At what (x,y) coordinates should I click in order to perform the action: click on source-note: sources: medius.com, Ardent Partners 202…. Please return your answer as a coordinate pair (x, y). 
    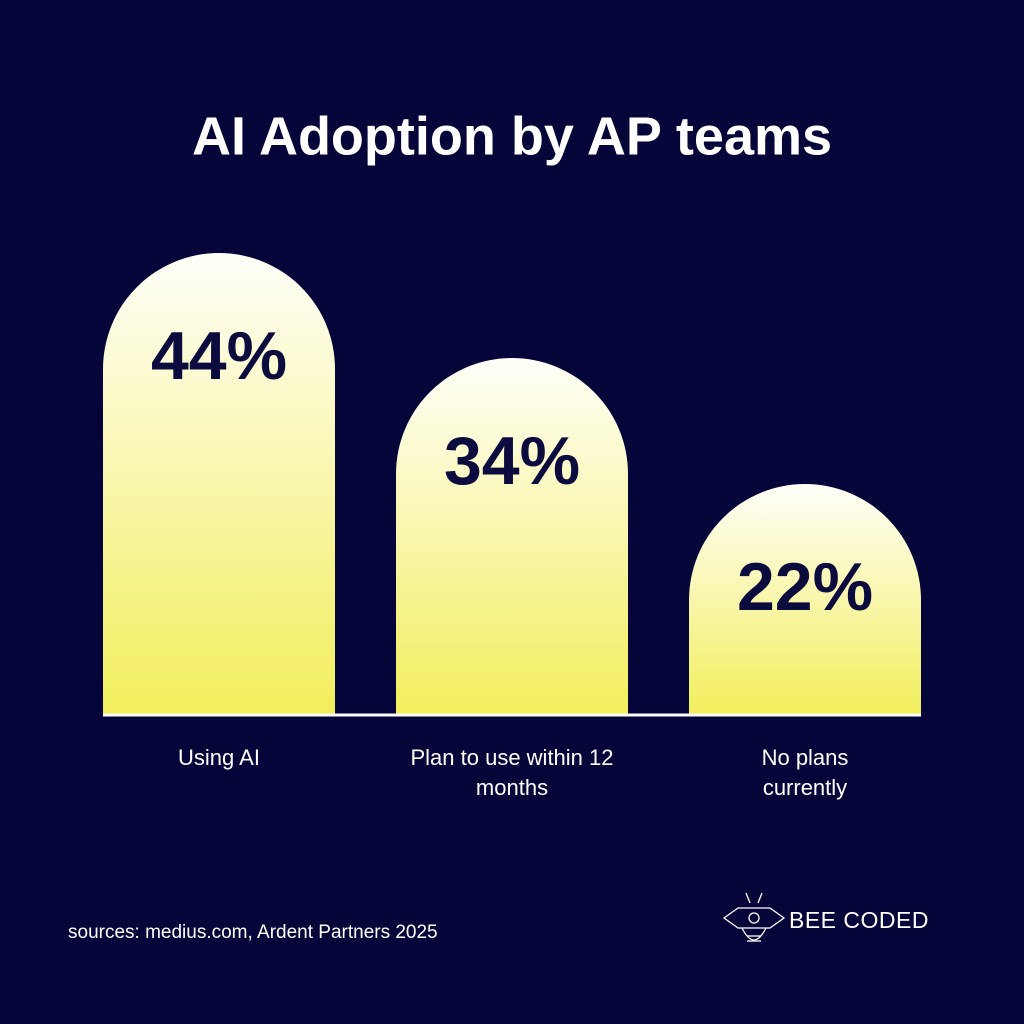
    Looking at the image, I should click on (253, 932).